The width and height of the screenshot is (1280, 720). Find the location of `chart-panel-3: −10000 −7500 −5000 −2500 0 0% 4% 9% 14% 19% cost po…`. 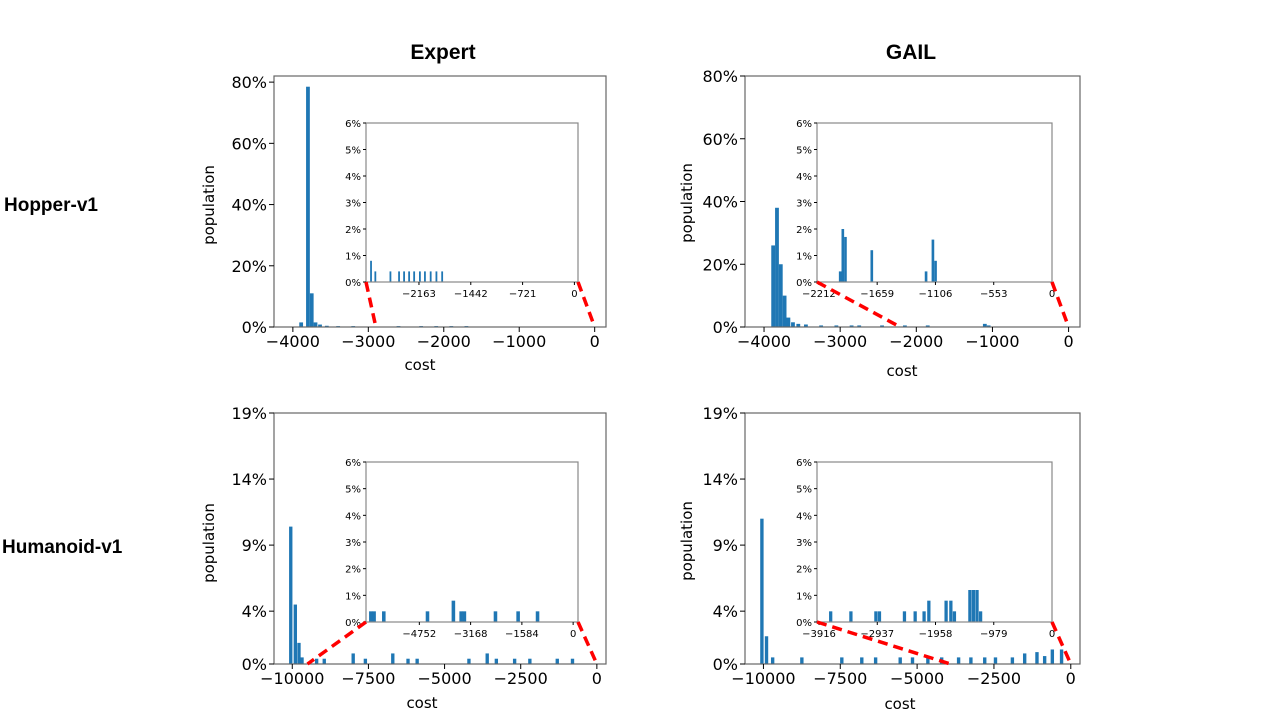

chart-panel-3: −10000 −7500 −5000 −2500 0 0% 4% 9% 14% 19% cost po… is located at coordinates (403, 558).